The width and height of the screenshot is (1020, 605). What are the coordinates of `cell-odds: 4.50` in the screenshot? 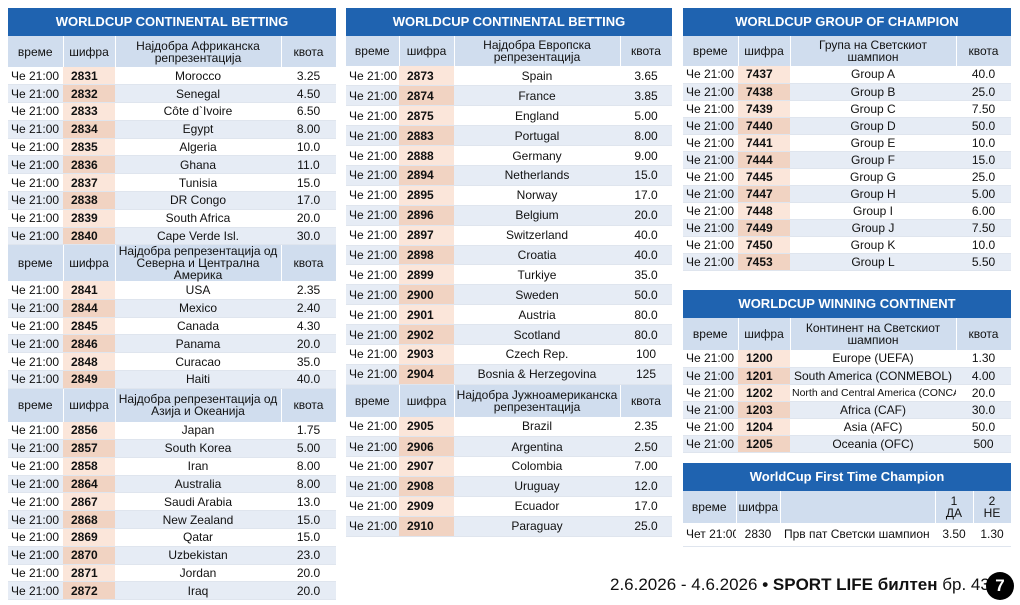 It's located at (308, 94).